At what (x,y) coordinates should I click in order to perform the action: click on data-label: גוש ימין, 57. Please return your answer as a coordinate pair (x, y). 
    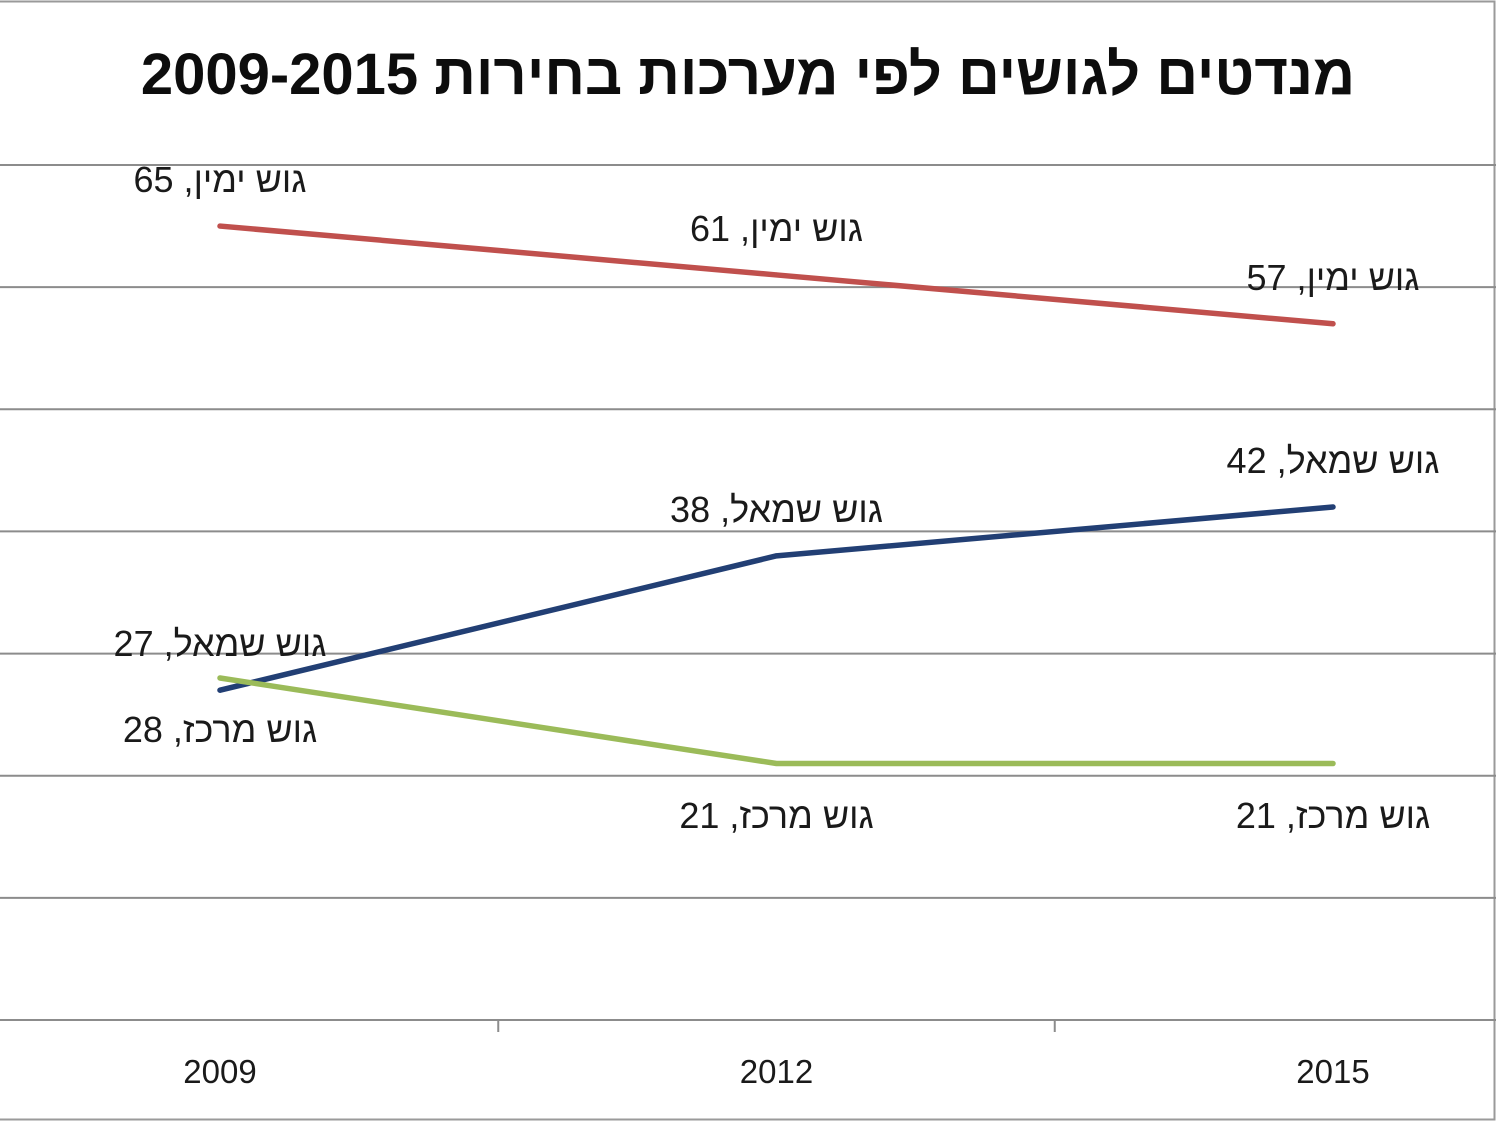
    Looking at the image, I should click on (1333, 277).